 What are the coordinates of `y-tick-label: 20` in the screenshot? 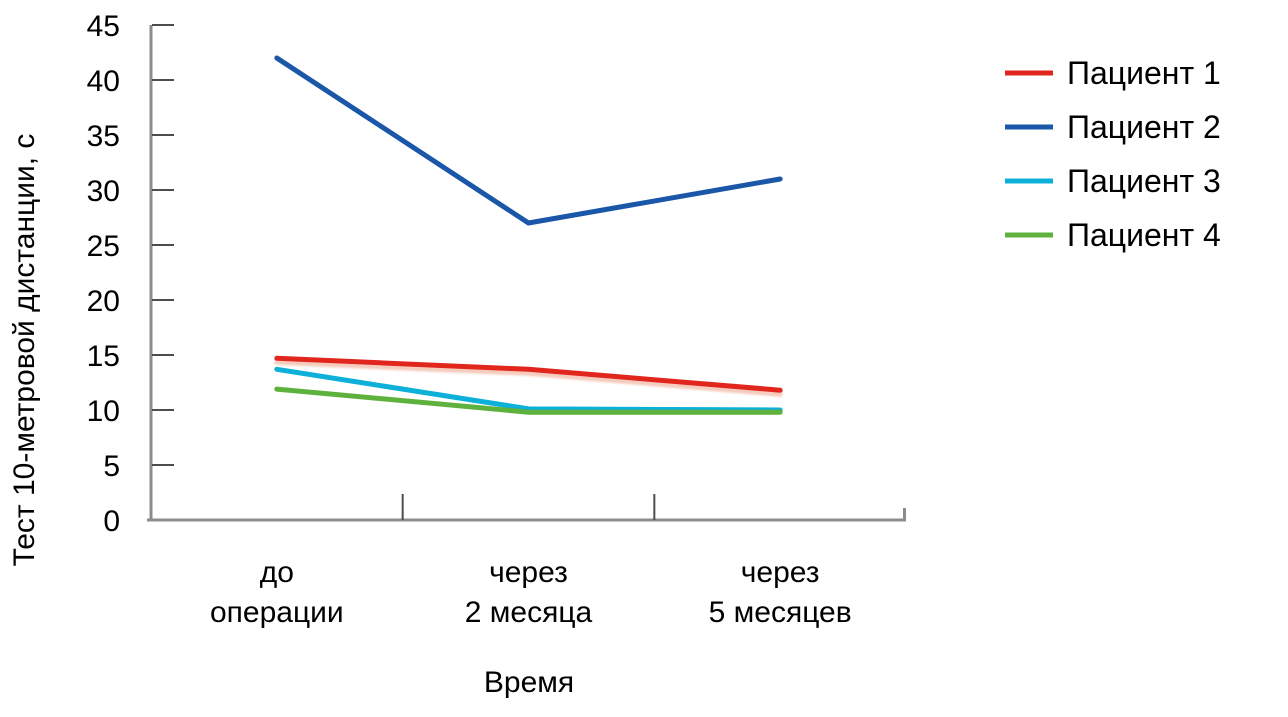 It's located at (103, 301).